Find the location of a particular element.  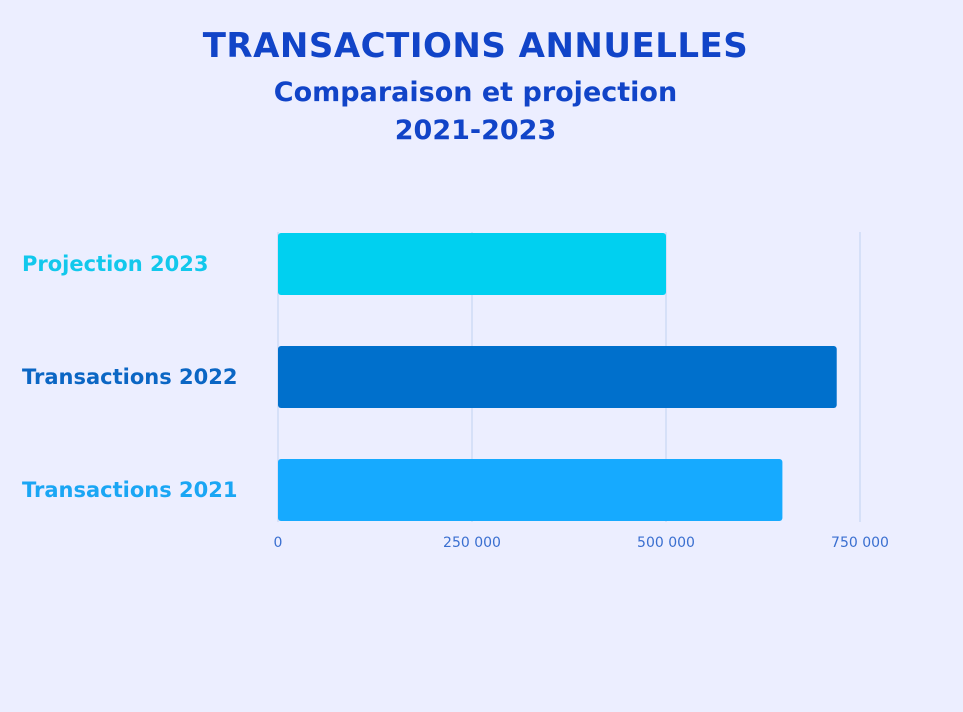

bar-projection-2023 is located at coordinates (472, 264).